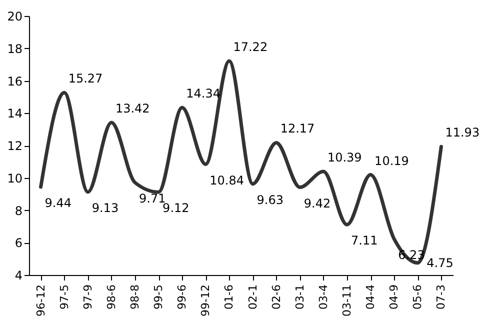 The width and height of the screenshot is (500, 320). I want to click on data-label: 11.93, so click(462, 133).